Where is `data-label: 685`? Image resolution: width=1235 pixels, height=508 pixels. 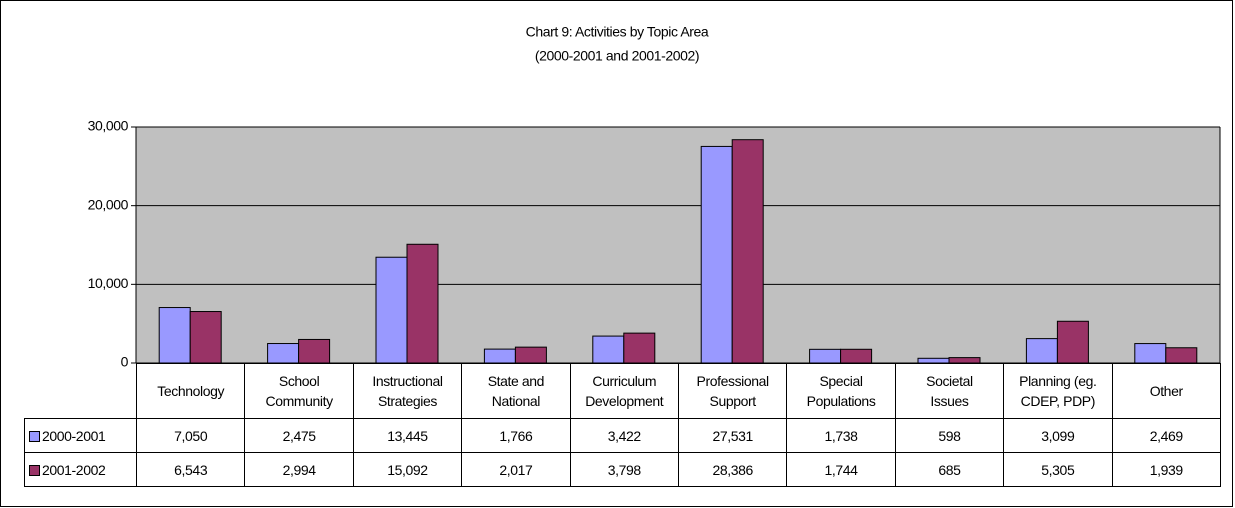
data-label: 685 is located at coordinates (949, 469).